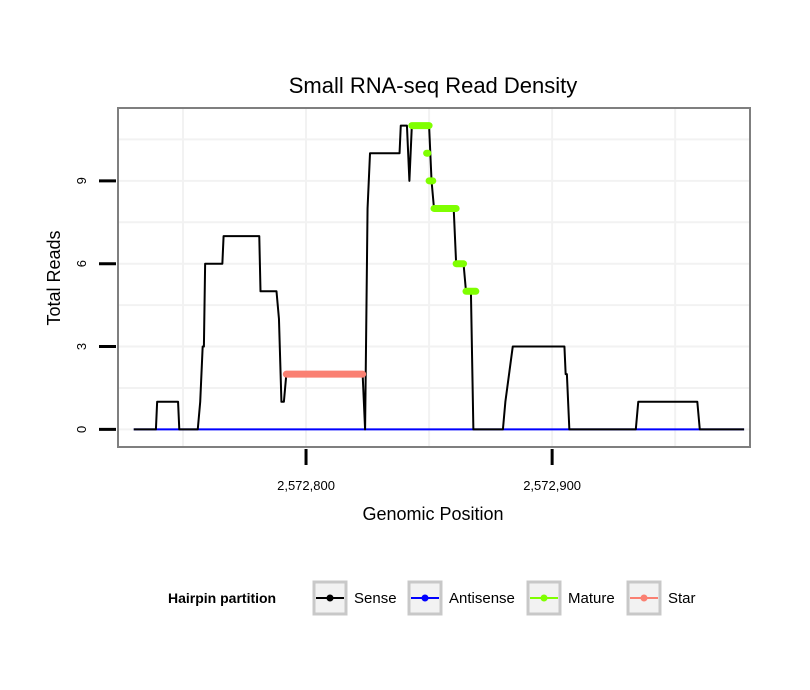 The image size is (810, 690). What do you see at coordinates (482, 598) in the screenshot?
I see `legend-label-antisense: Antisense` at bounding box center [482, 598].